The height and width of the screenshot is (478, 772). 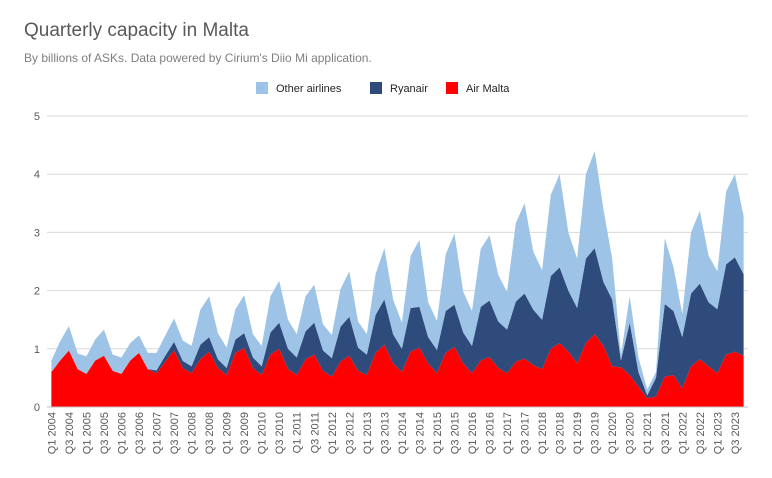 I want to click on legend-swatch-airmalta, so click(x=452, y=88).